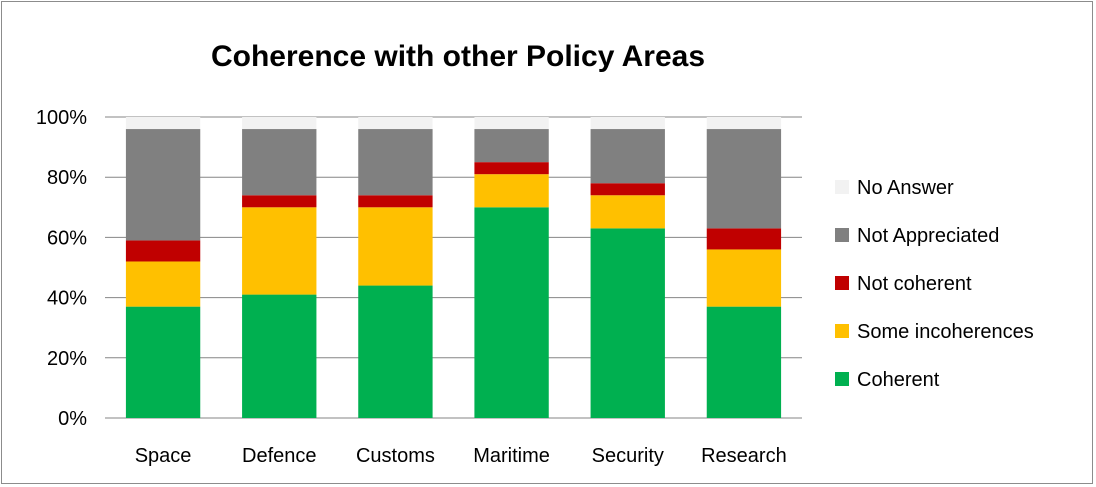  I want to click on x-tick-label: Maritime, so click(511, 456).